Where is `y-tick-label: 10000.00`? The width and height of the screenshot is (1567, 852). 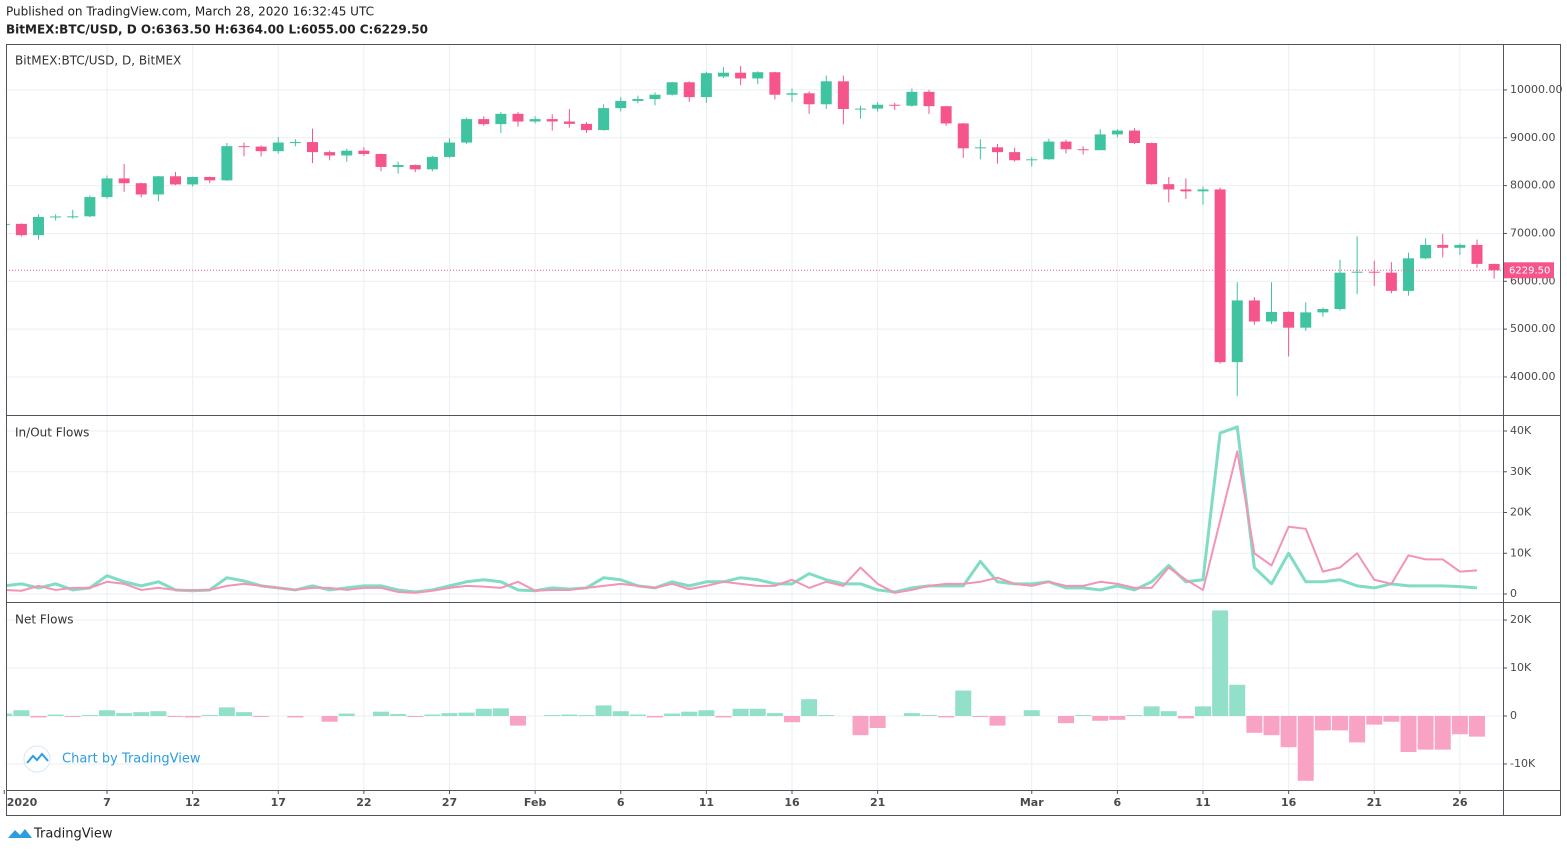 y-tick-label: 10000.00 is located at coordinates (1536, 89).